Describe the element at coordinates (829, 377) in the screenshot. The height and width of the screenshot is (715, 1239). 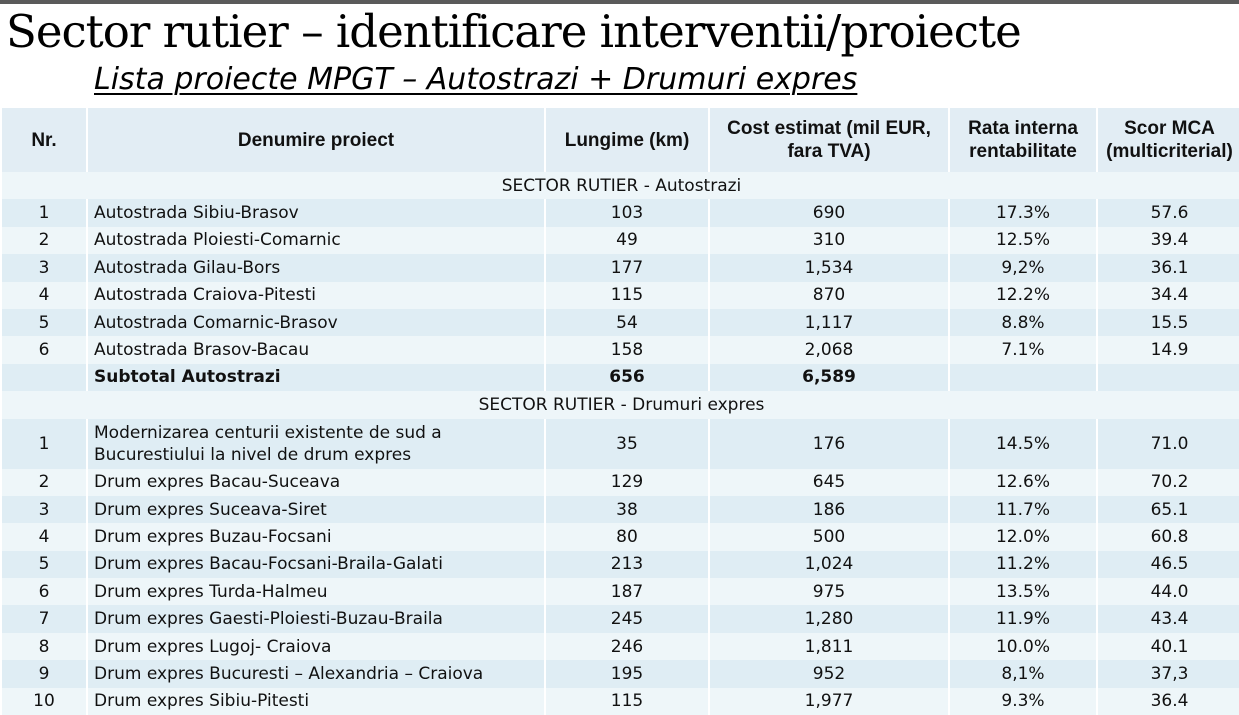
I see `subtotal-cost: 6,589` at that location.